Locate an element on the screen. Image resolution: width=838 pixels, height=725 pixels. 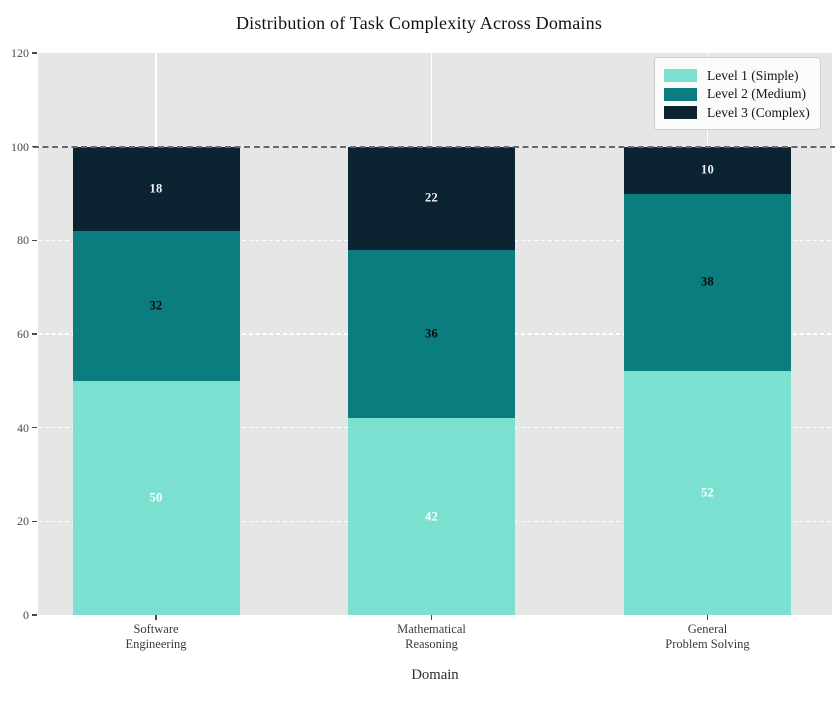
bar-value-label: 22 is located at coordinates (431, 197).